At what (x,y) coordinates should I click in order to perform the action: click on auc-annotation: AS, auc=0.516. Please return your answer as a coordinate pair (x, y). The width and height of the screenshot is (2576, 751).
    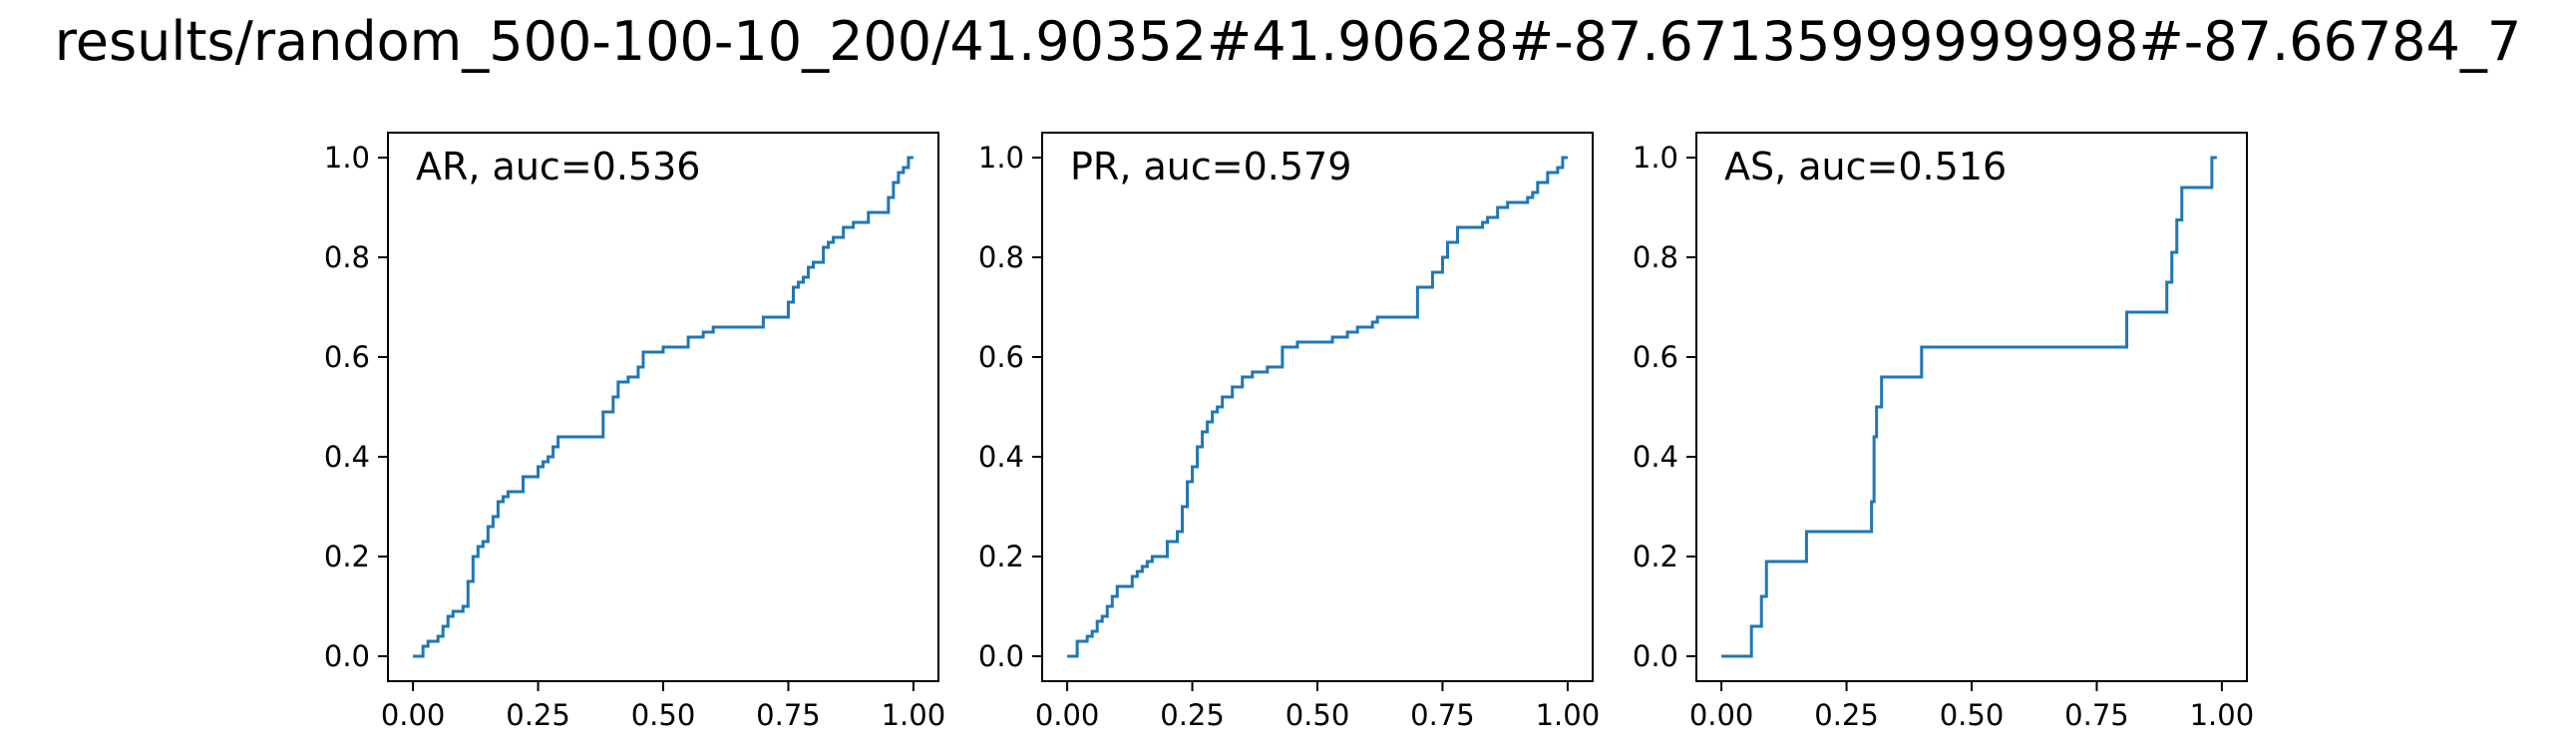
    Looking at the image, I should click on (1865, 166).